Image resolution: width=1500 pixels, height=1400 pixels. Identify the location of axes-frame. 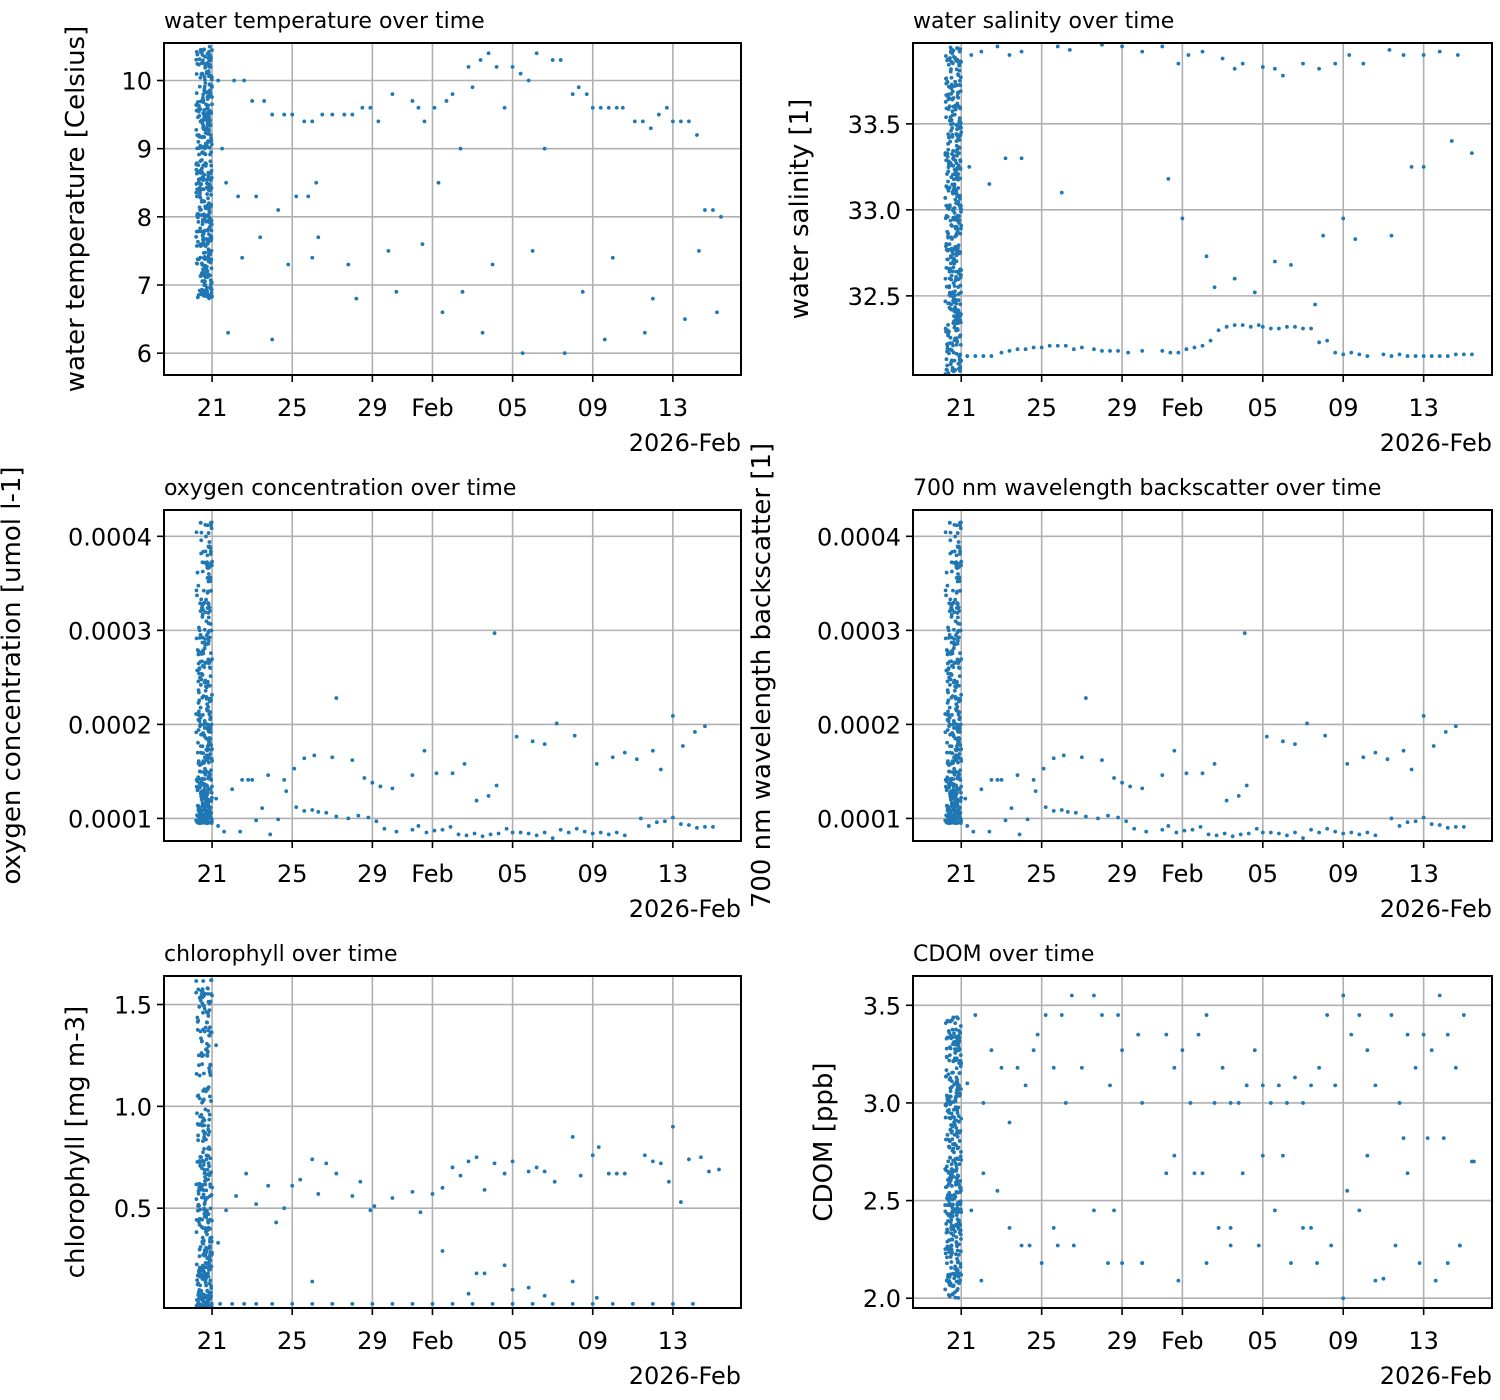
(452, 209).